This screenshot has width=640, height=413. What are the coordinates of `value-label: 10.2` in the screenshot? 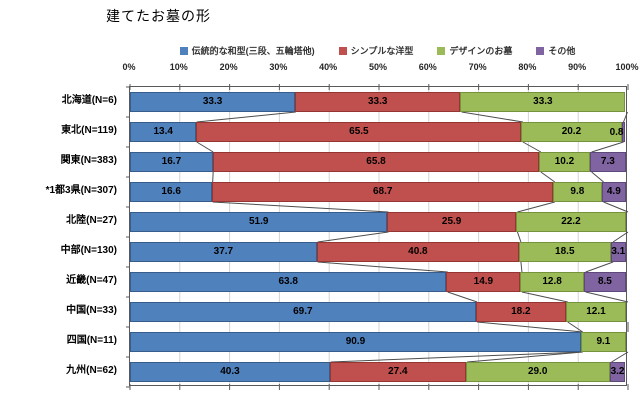 It's located at (564, 161).